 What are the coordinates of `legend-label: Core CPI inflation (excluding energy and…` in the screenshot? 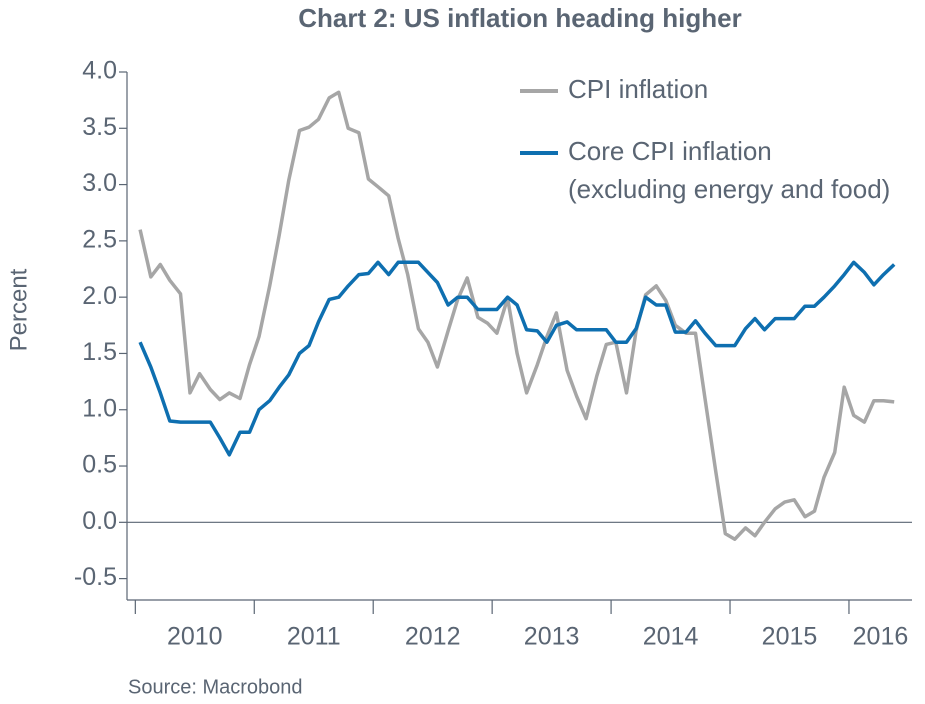 It's located at (729, 170).